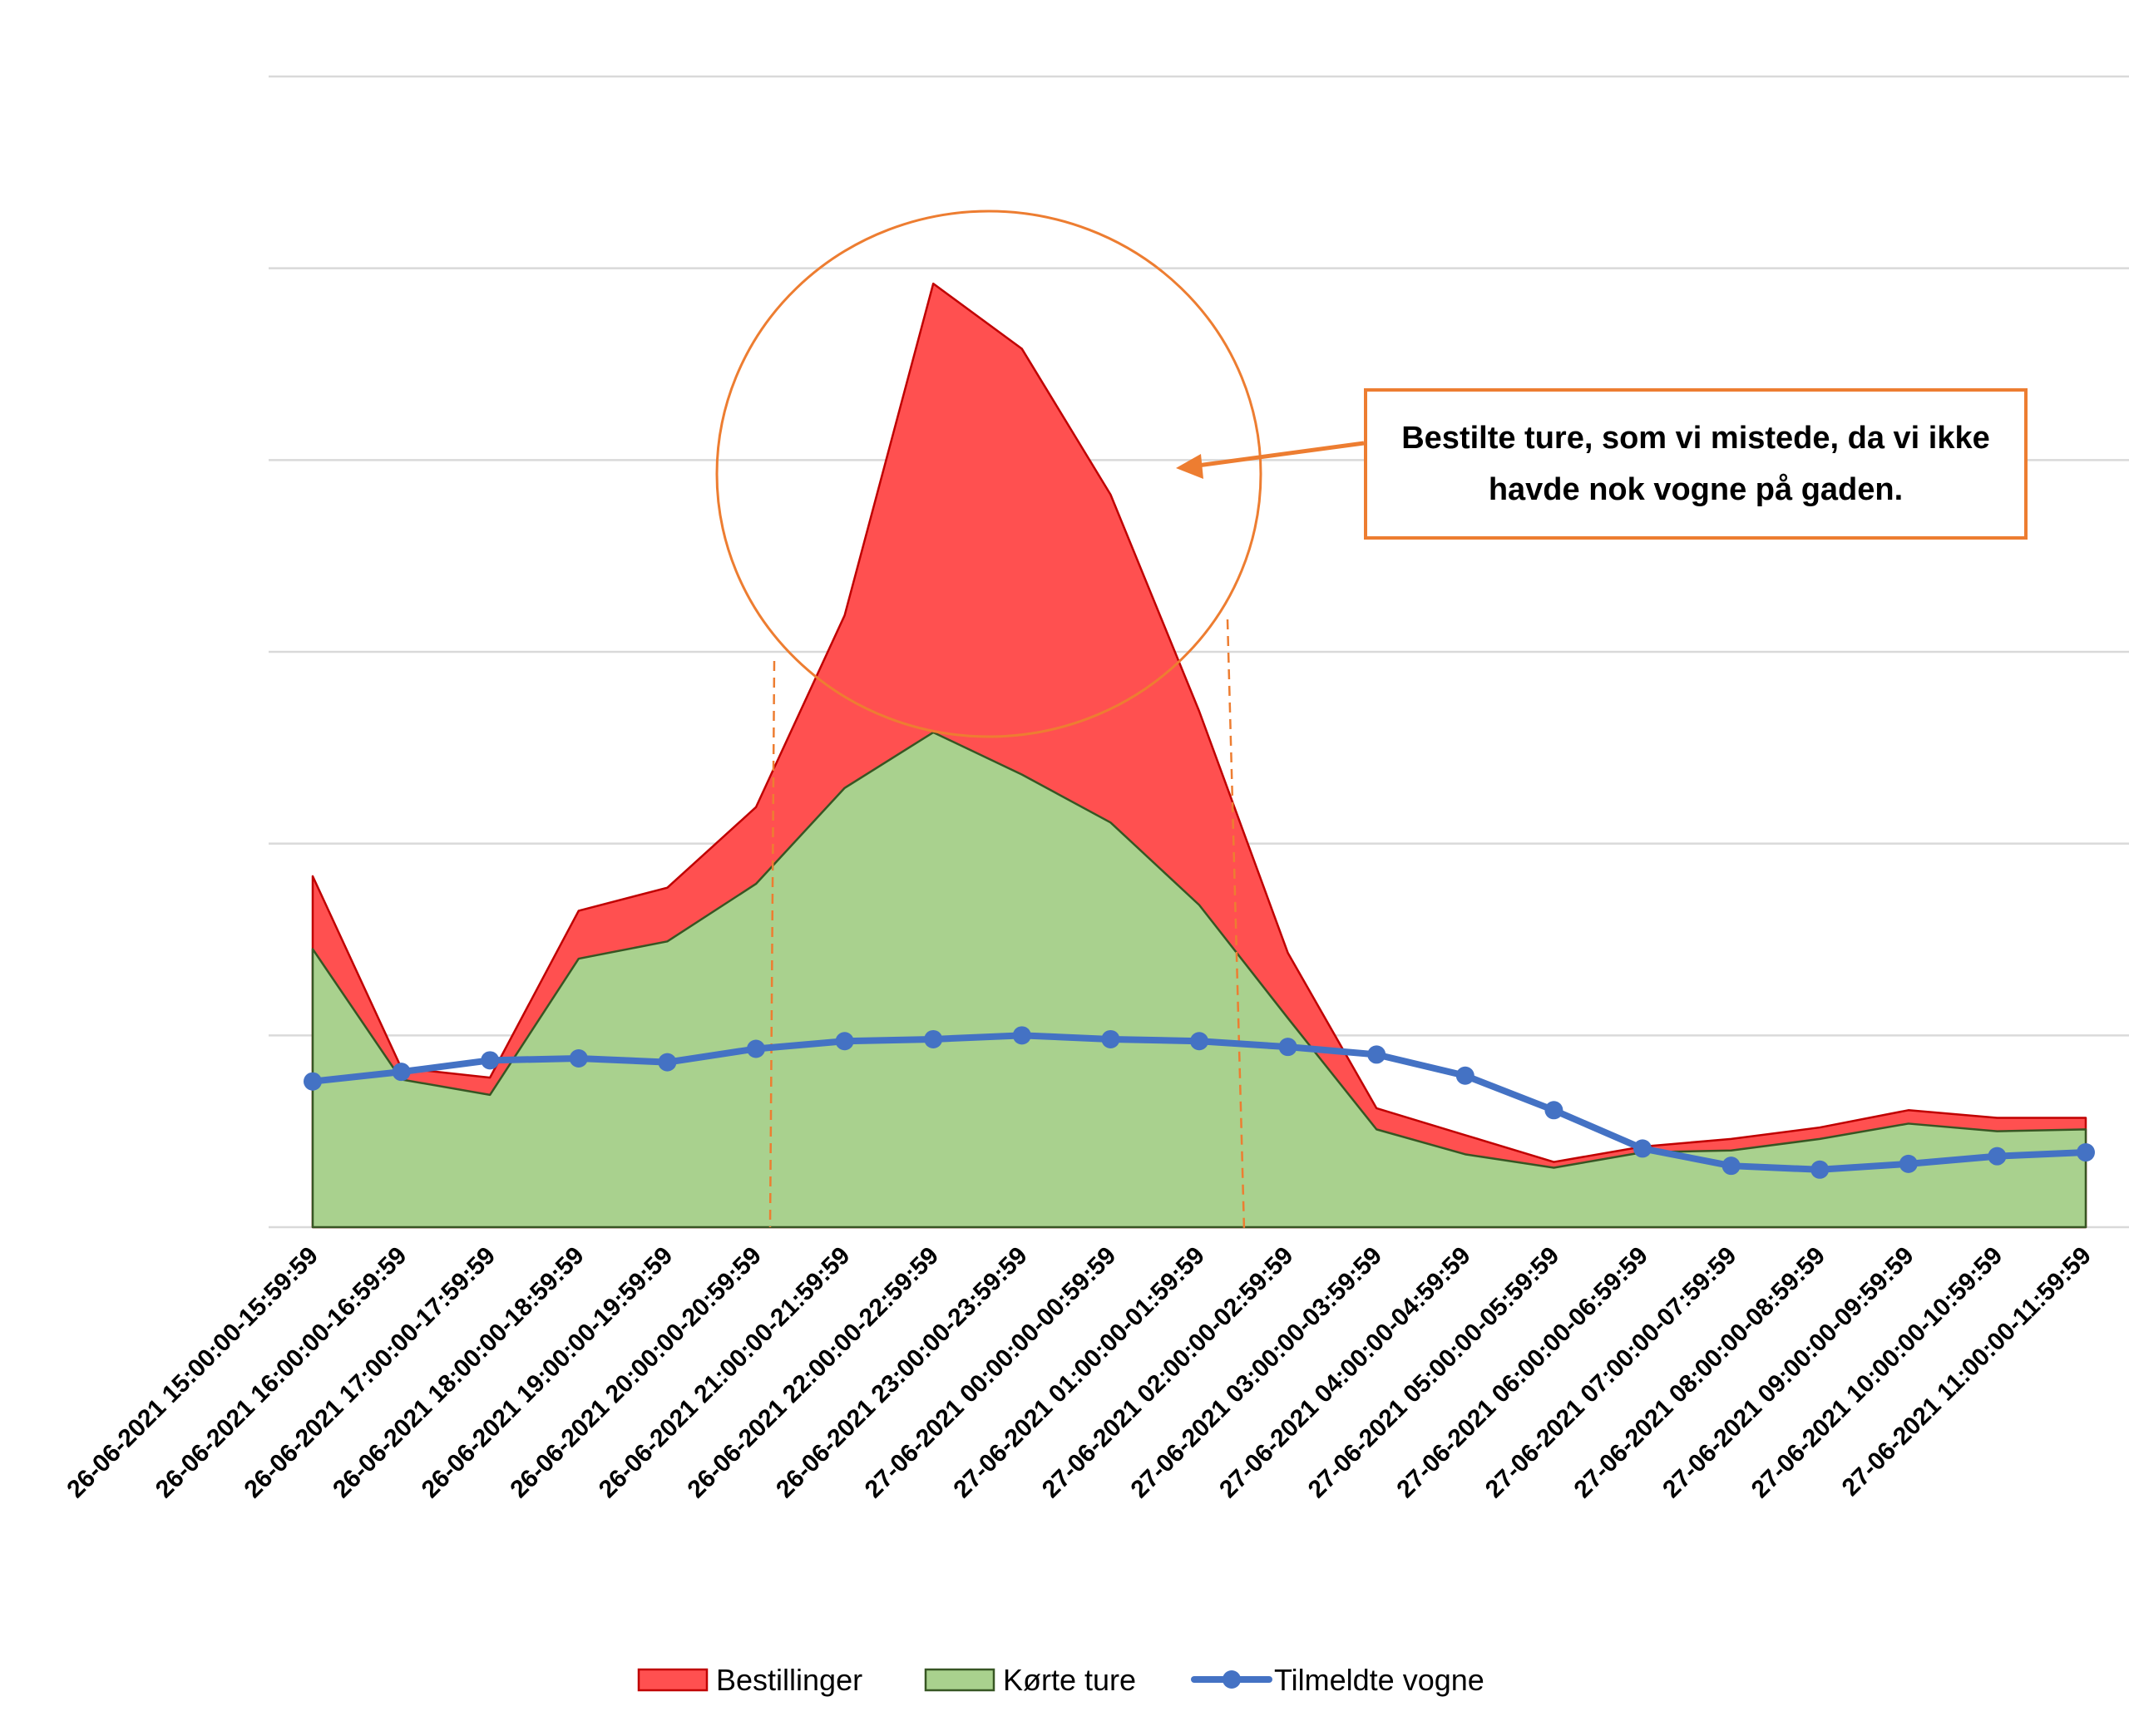  Describe the element at coordinates (1199, 1102) in the screenshot. I see `line-series` at that location.